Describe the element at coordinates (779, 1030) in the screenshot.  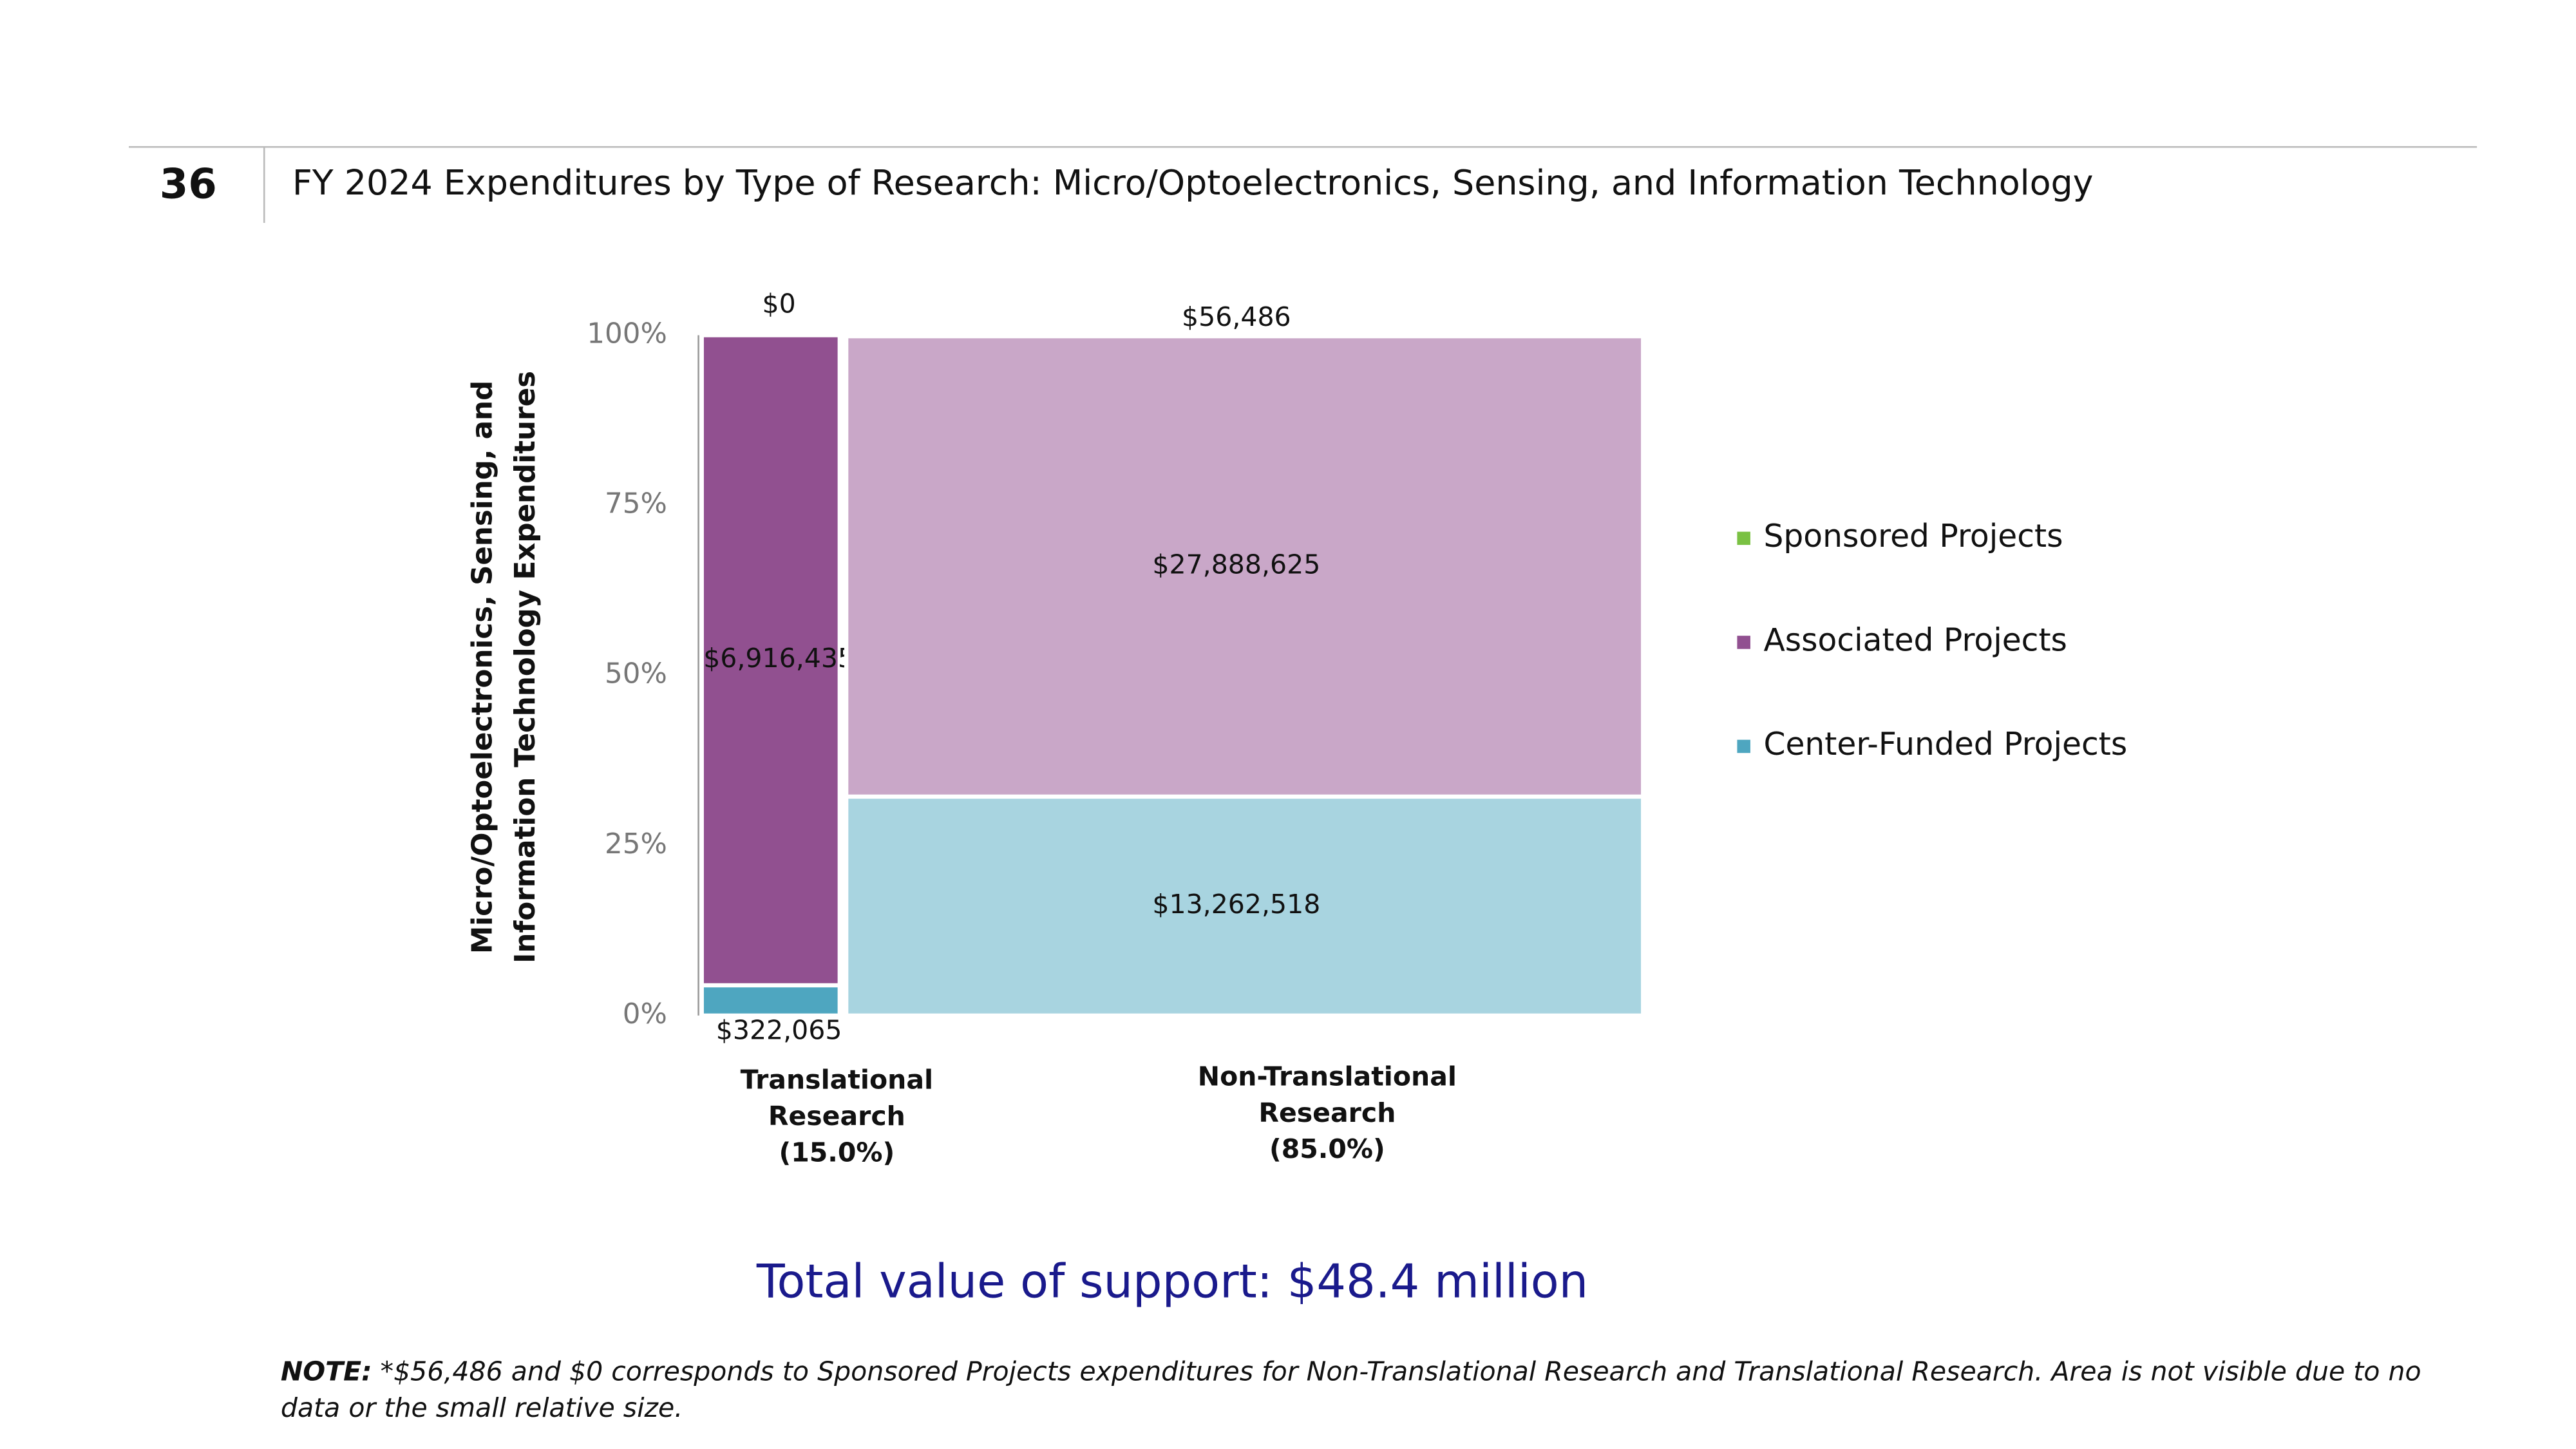
I see `data-label: $322,065` at that location.